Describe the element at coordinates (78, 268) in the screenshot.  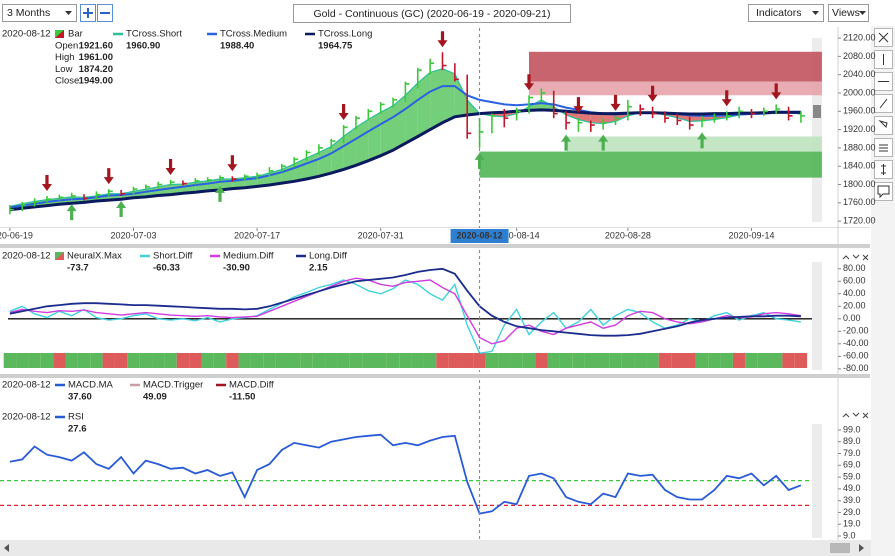
I see `legend-value: -73.7` at that location.